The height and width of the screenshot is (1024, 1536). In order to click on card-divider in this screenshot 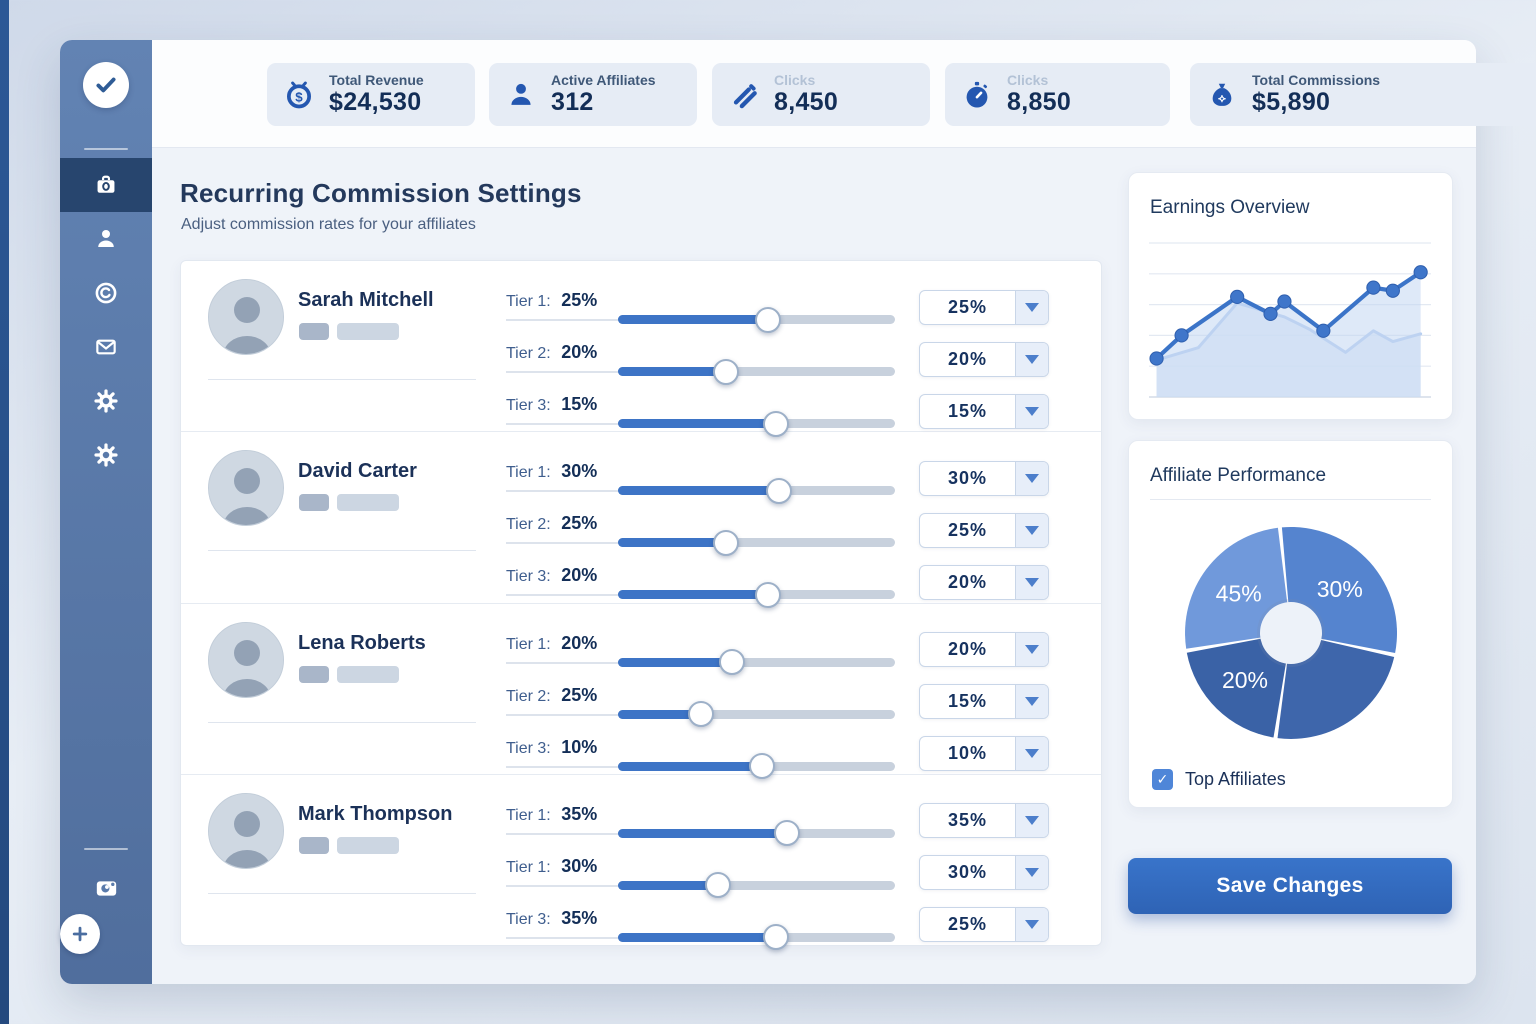, I will do `click(1290, 499)`.